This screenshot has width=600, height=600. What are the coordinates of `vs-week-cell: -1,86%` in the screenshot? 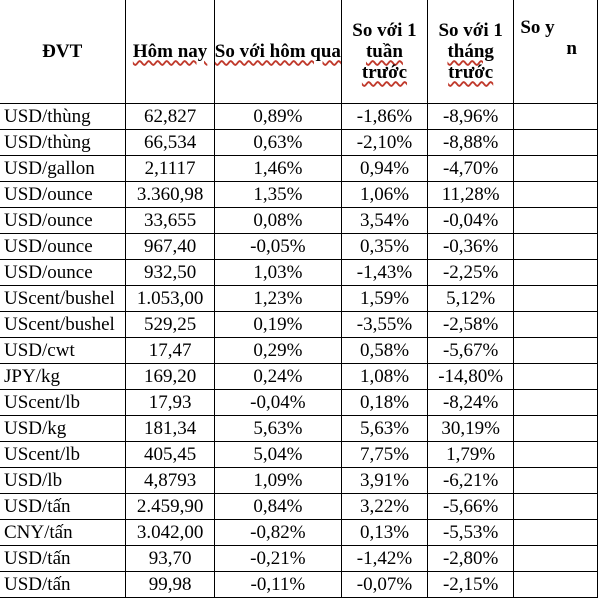 It's located at (384, 116).